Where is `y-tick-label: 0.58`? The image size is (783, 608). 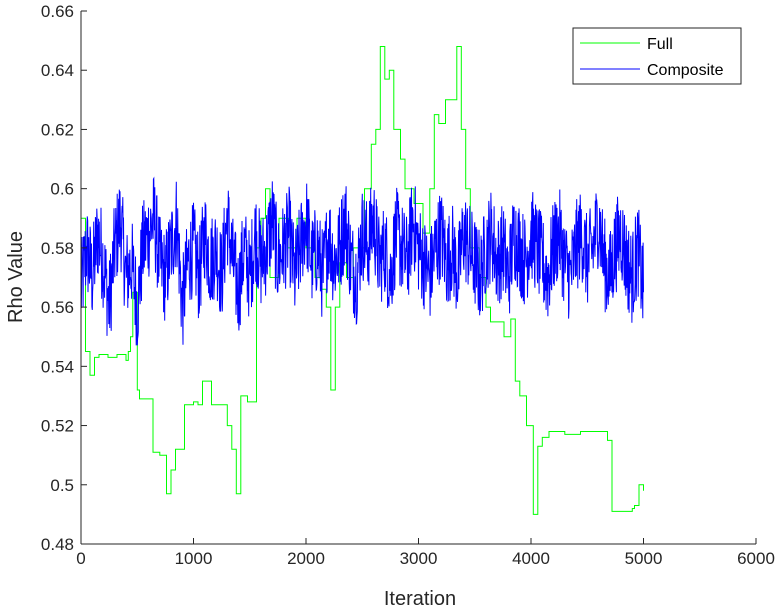
y-tick-label: 0.58 is located at coordinates (57, 248).